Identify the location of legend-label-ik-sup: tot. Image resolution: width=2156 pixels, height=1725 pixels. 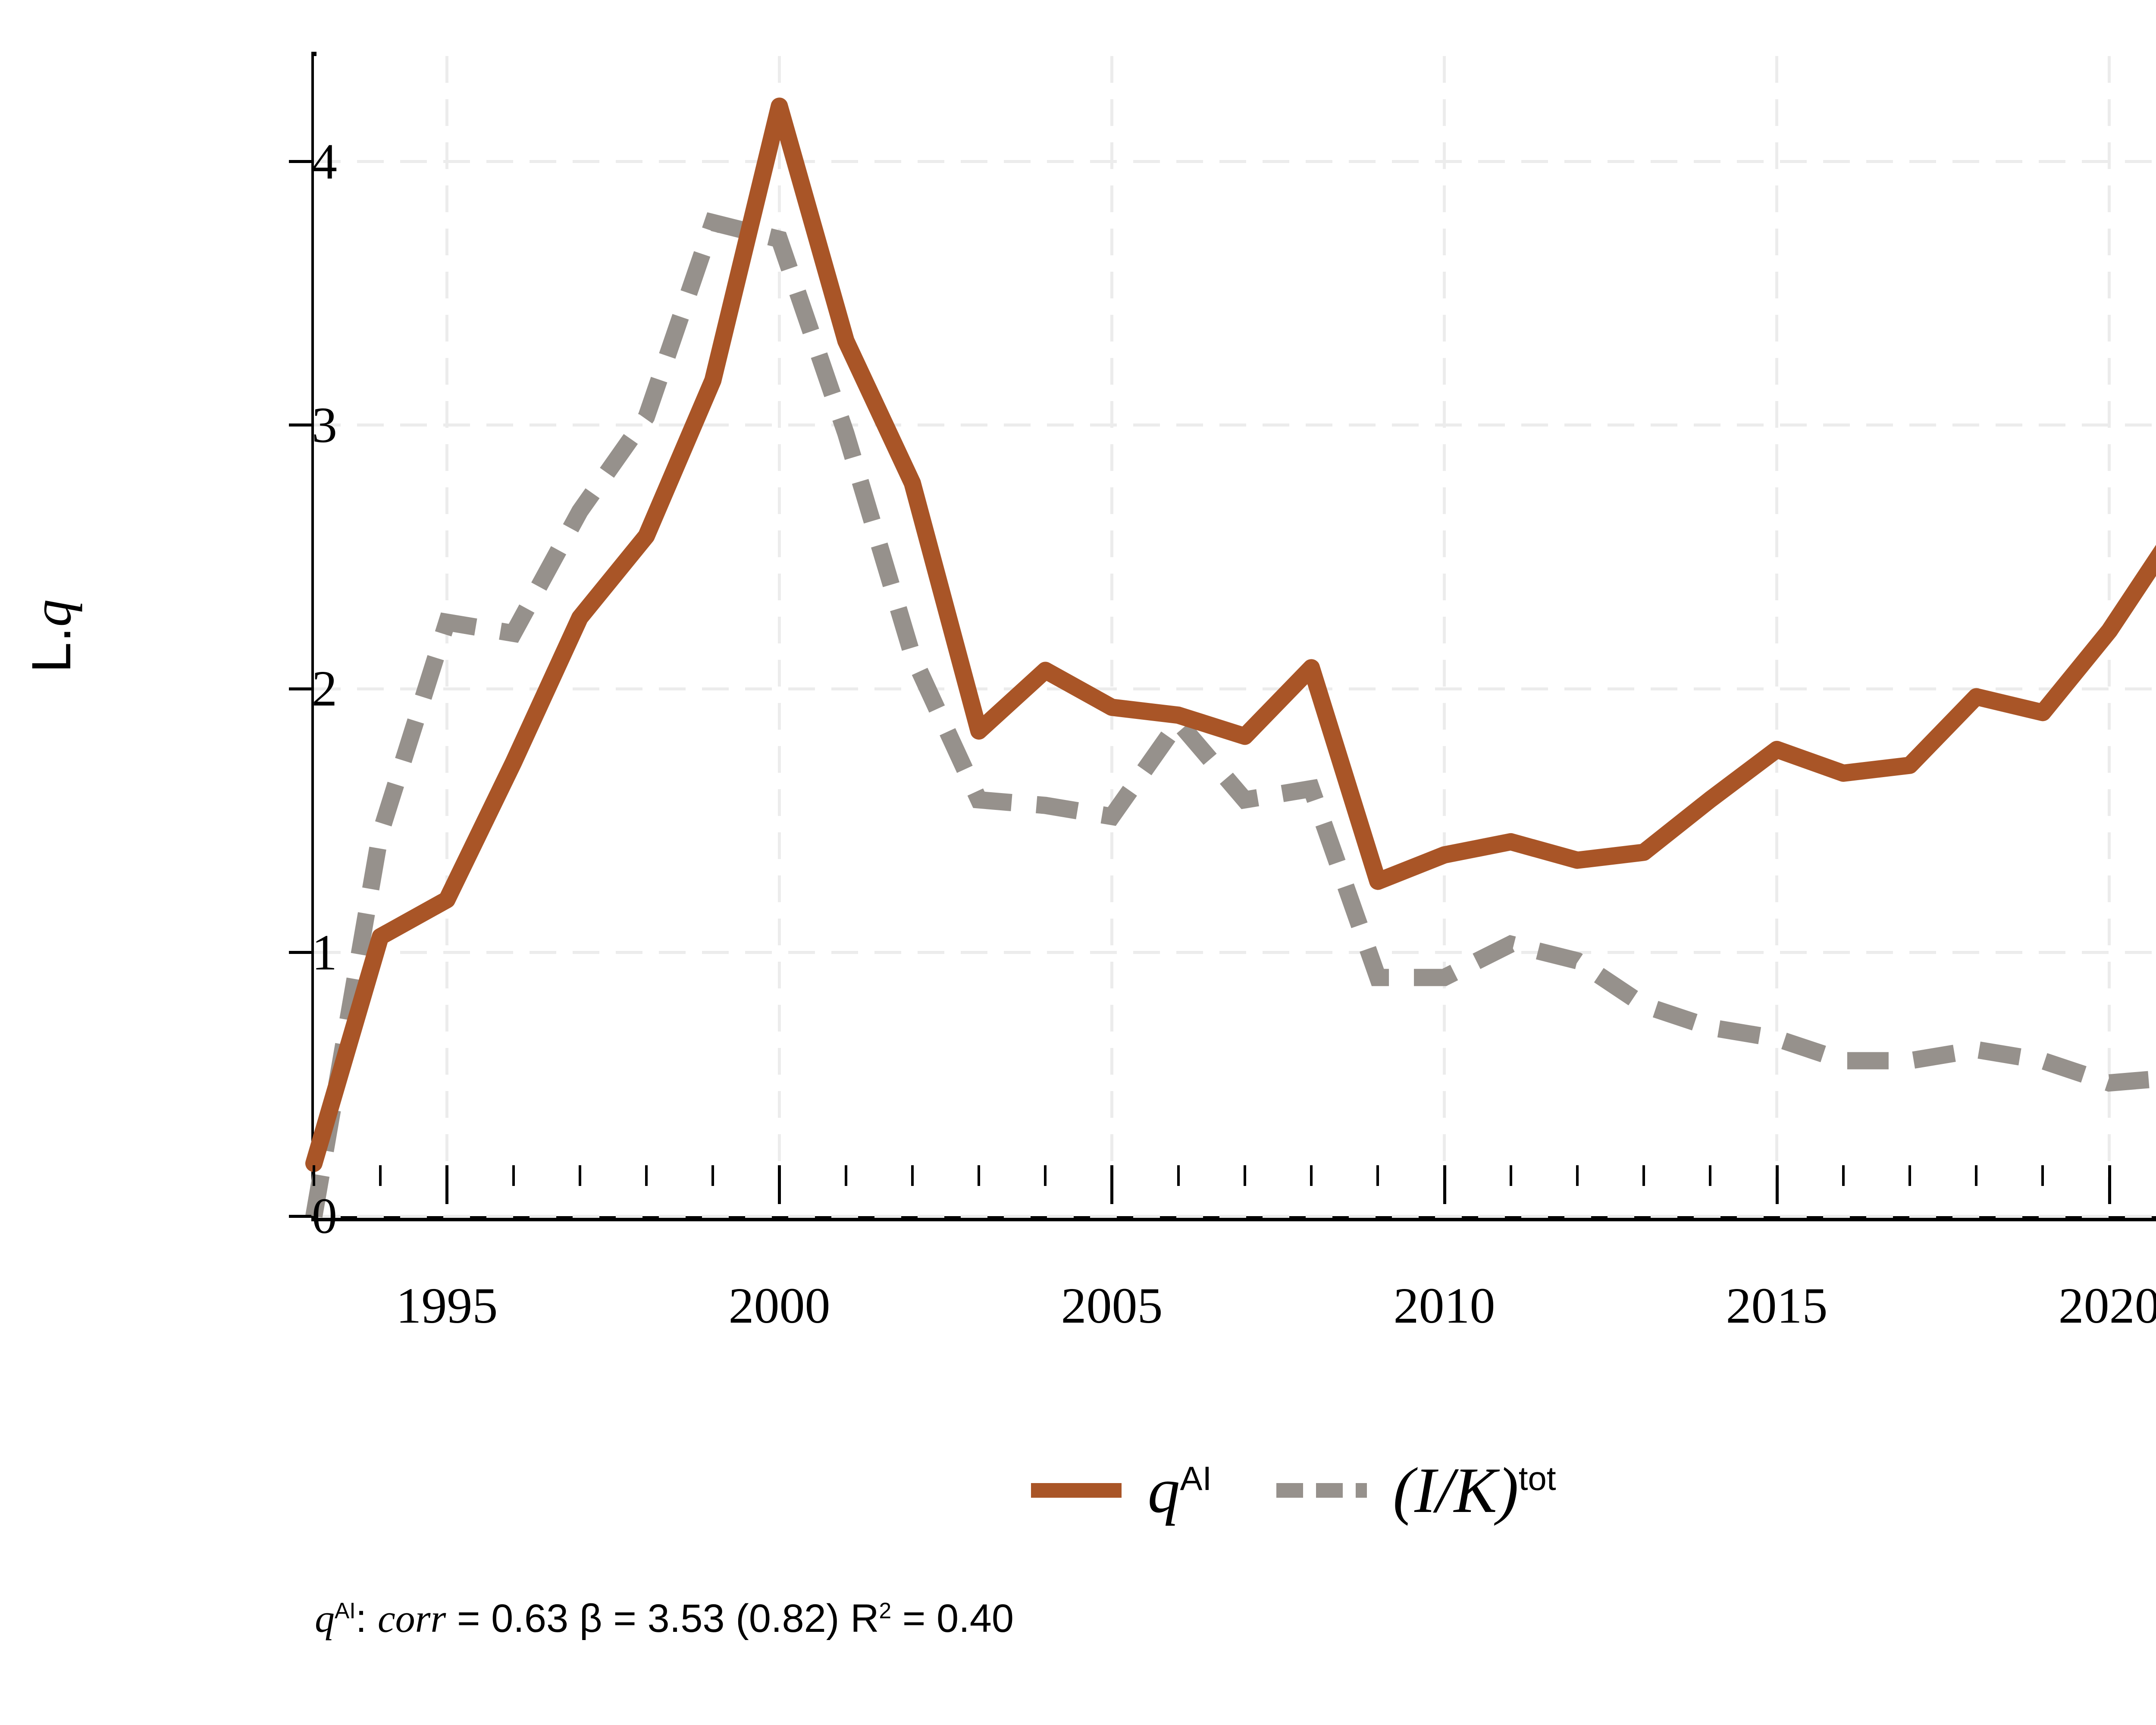
(1537, 1478).